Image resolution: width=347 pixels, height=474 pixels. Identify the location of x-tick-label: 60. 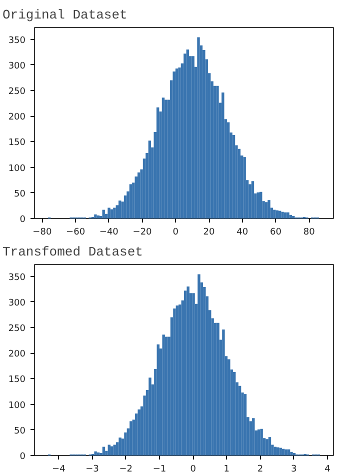
(276, 233).